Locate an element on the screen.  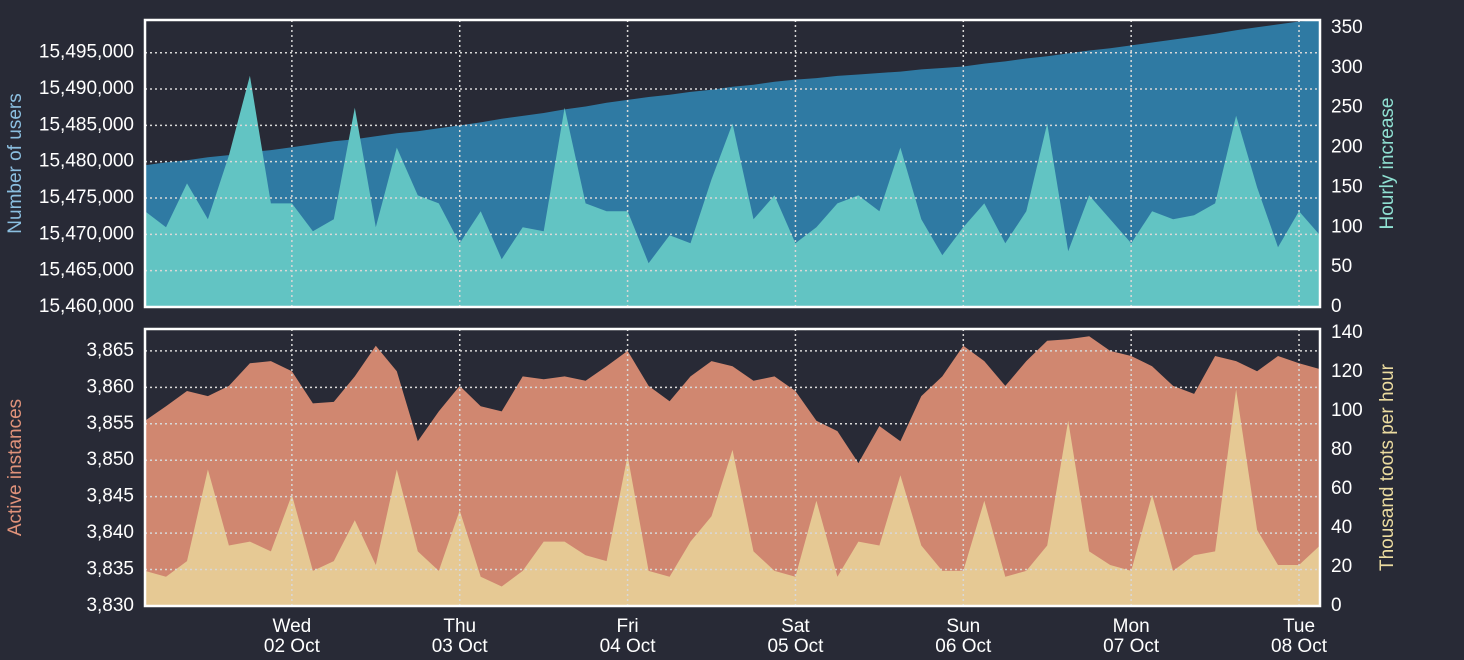
y2-tick-label: 80 is located at coordinates (1341, 449).